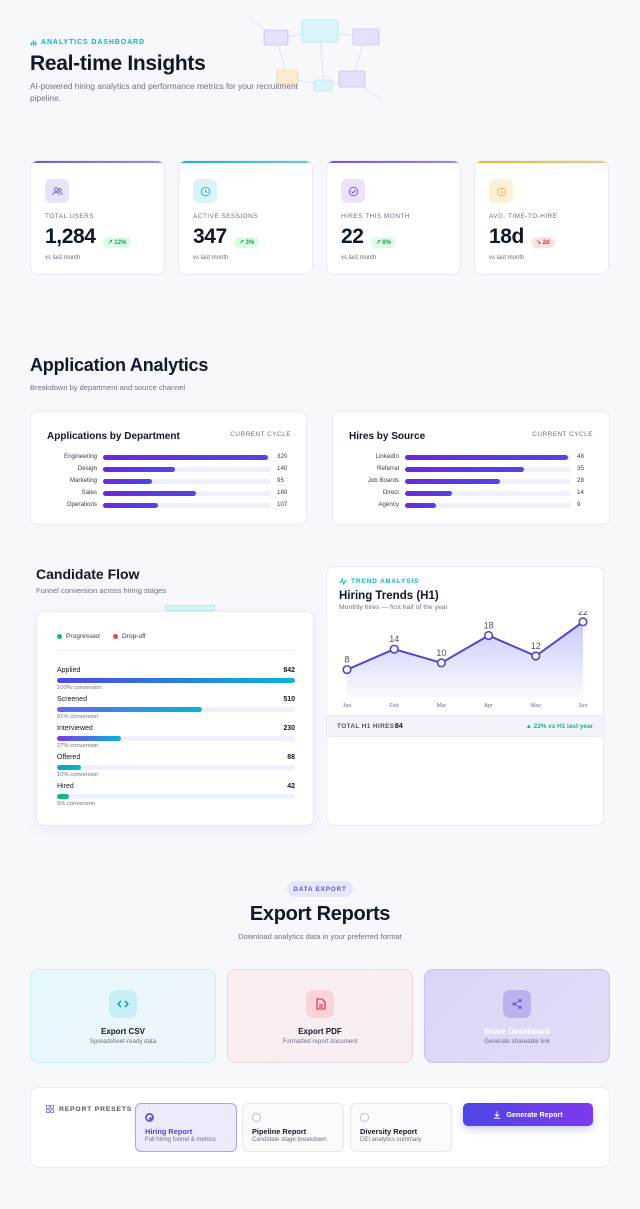 Image resolution: width=640 pixels, height=1209 pixels. What do you see at coordinates (320, 1016) in the screenshot?
I see `export-pdf-card: Export PDF Formatted report document` at bounding box center [320, 1016].